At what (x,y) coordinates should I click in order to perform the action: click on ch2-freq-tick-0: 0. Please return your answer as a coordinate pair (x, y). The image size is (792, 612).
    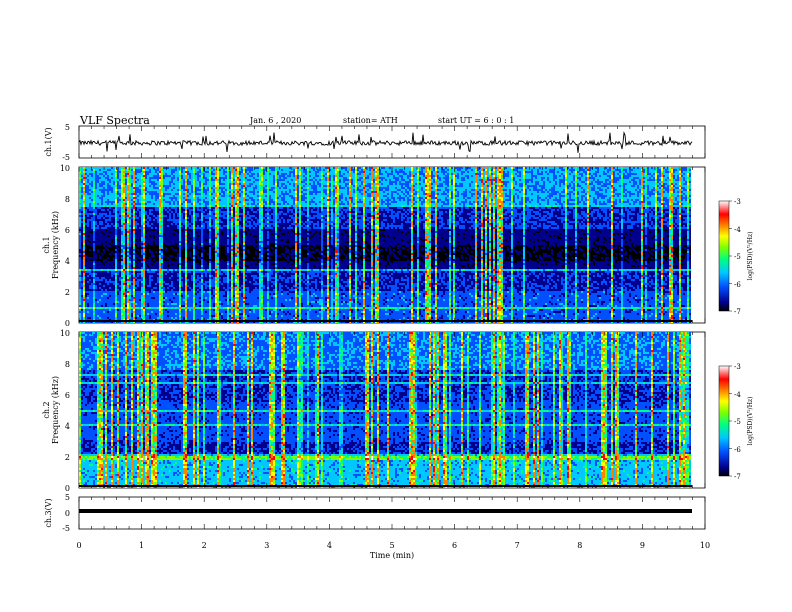
    Looking at the image, I should click on (67, 488).